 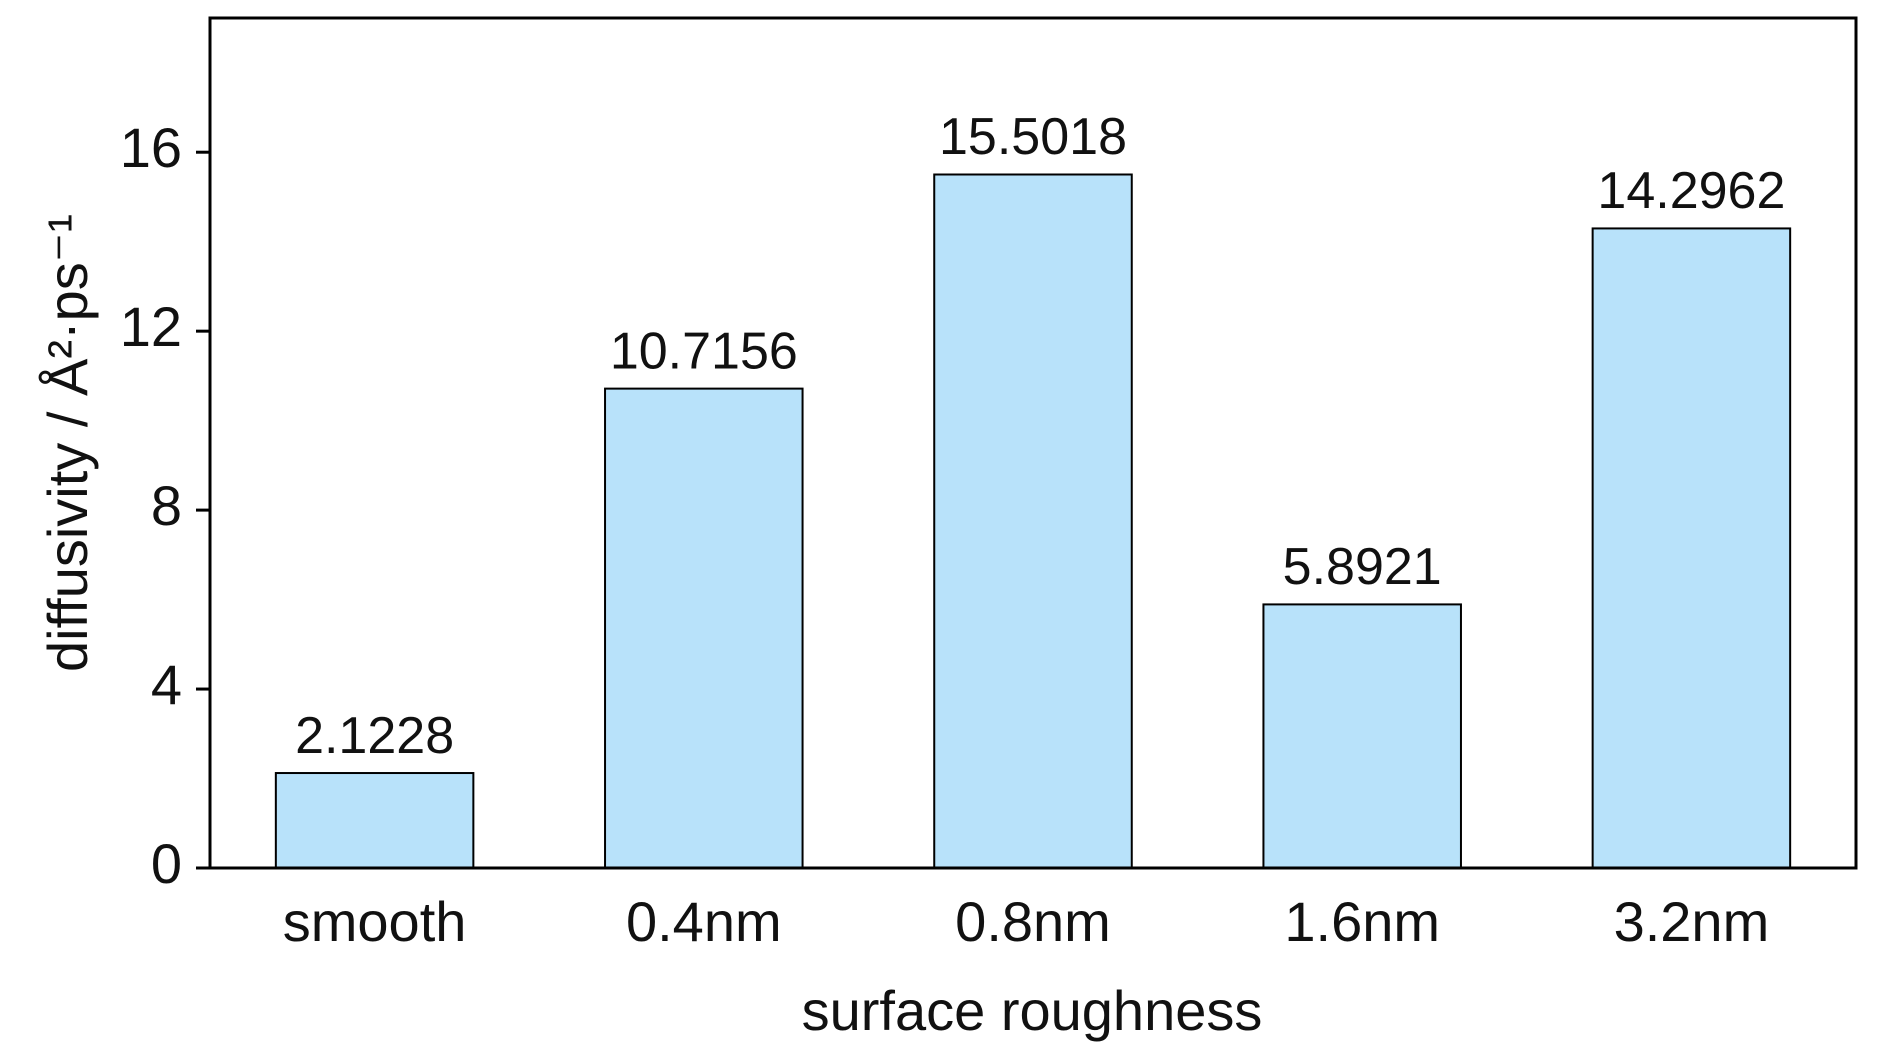 I want to click on y-tick-label: 16, so click(x=151, y=147).